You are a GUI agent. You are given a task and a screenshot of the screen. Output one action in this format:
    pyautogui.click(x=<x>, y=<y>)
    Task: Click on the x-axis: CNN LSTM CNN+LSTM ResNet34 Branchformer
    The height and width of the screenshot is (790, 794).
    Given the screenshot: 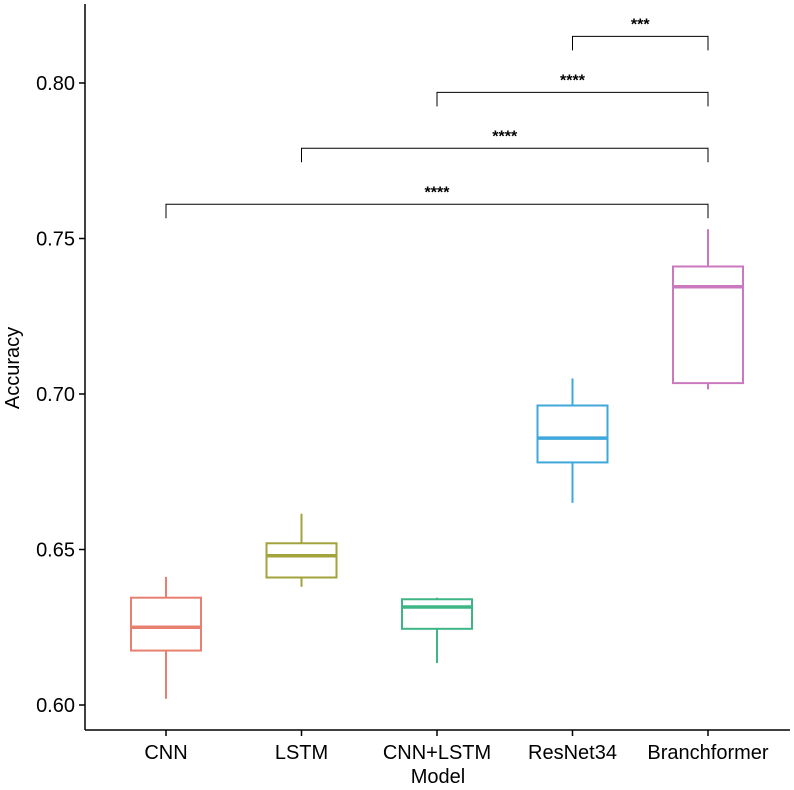 What is the action you would take?
    pyautogui.click(x=437, y=746)
    